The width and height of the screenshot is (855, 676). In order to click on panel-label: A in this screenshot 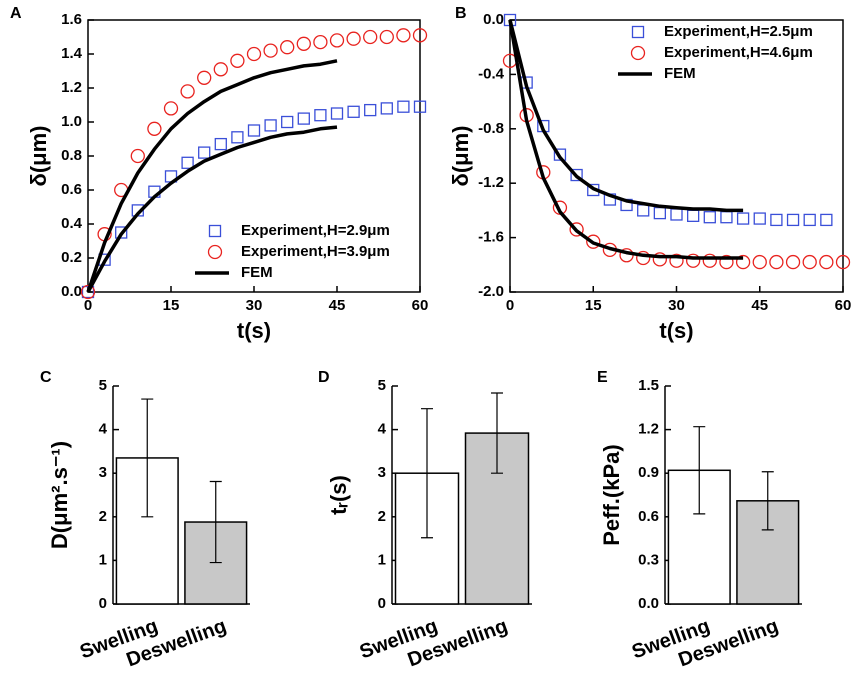, I will do `click(16, 13)`.